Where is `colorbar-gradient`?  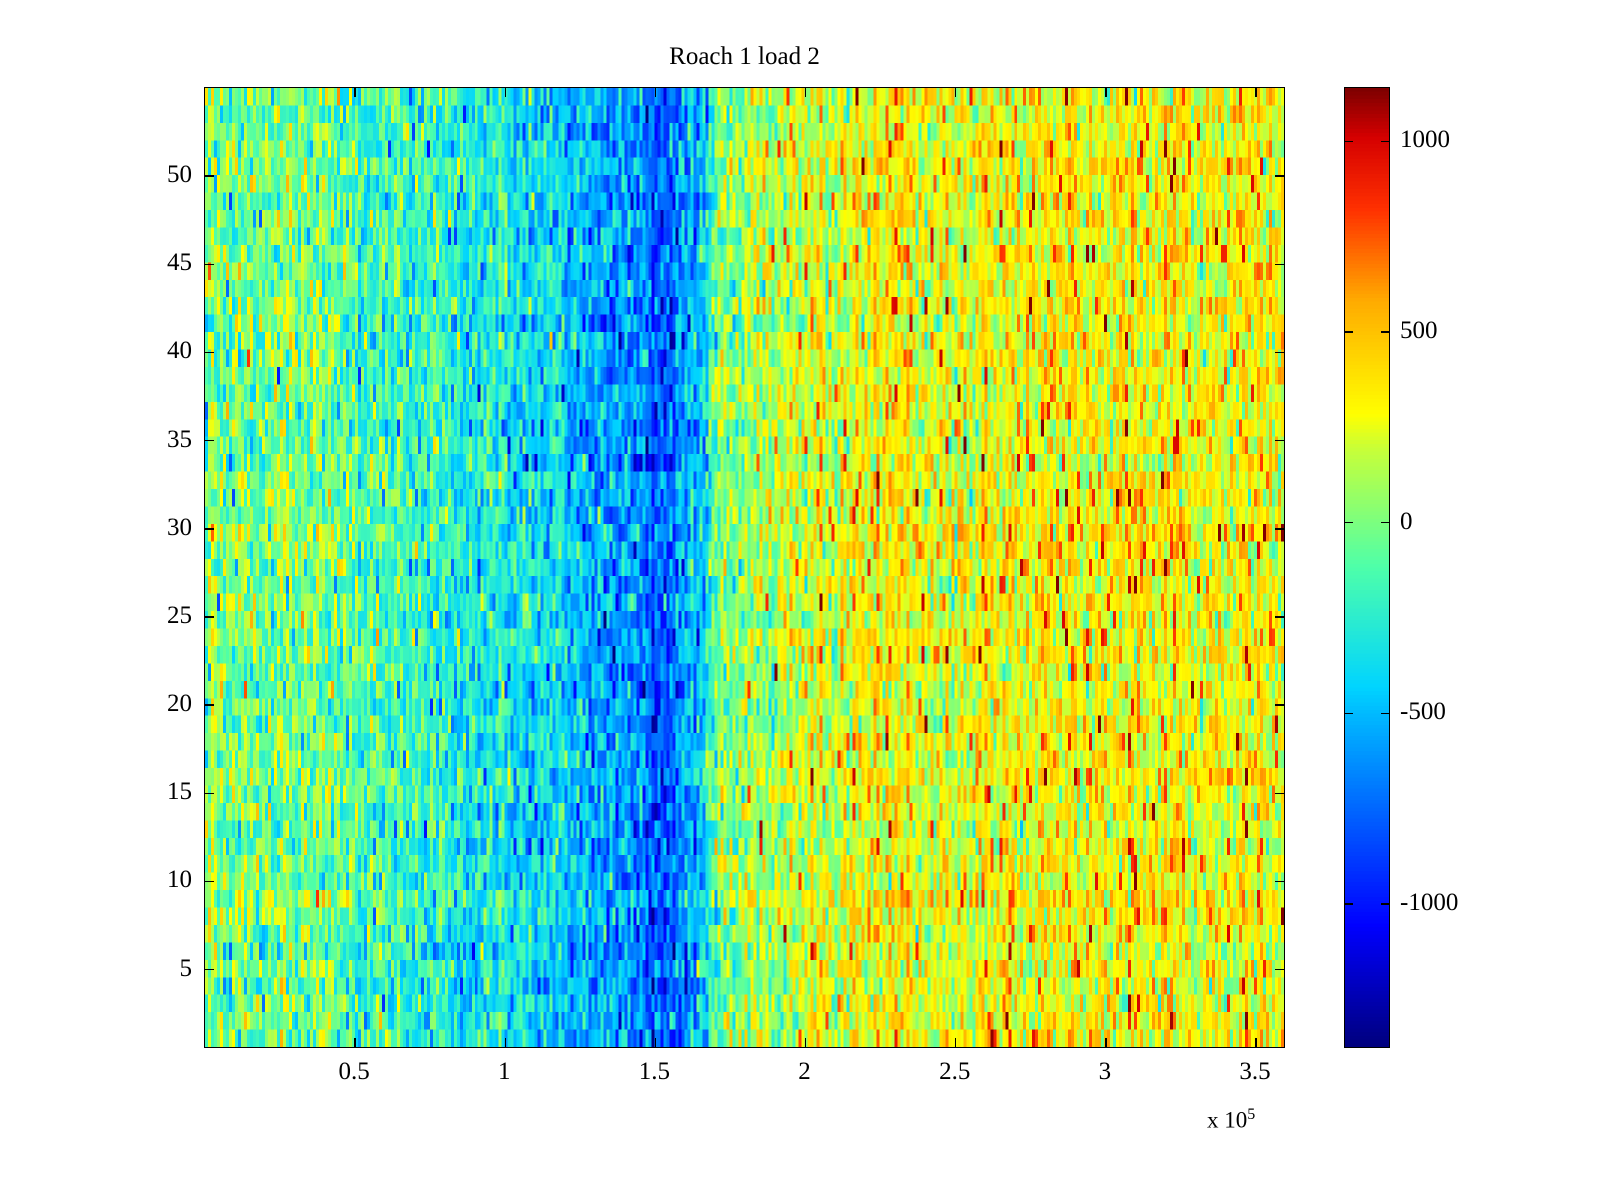
colorbar-gradient is located at coordinates (1367, 567).